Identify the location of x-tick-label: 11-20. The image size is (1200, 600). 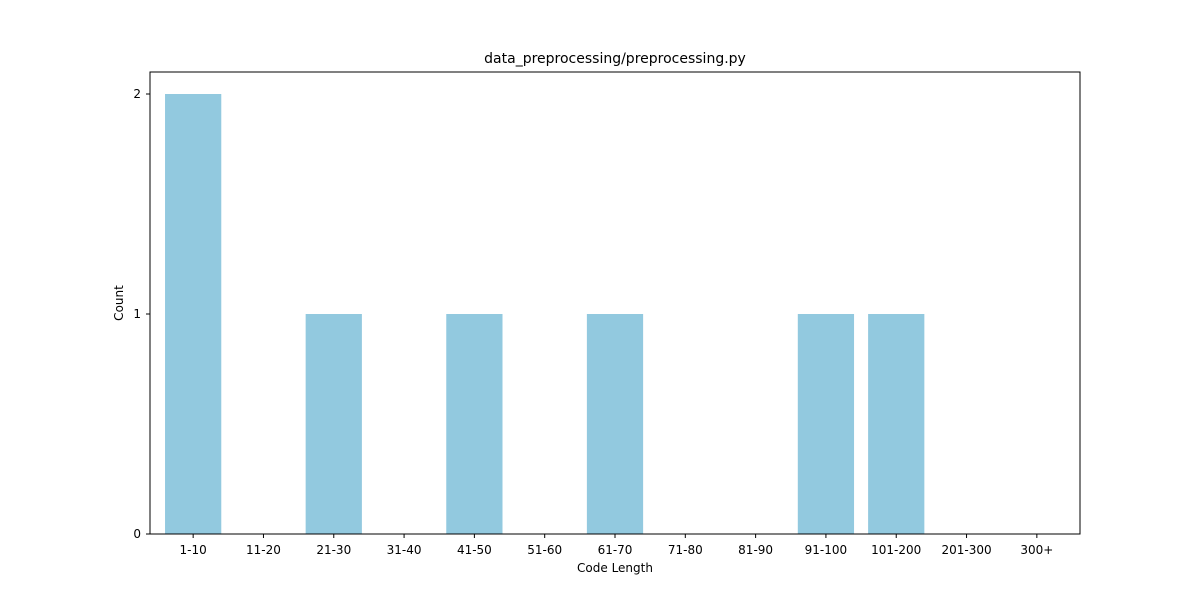
(263, 550).